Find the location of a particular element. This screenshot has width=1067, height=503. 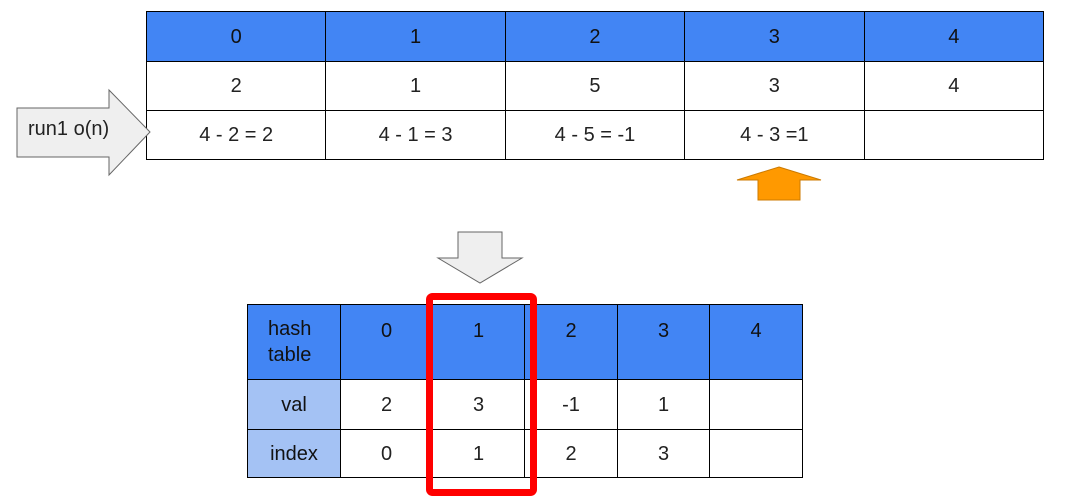

hash-header-cell: 0 is located at coordinates (386, 342).